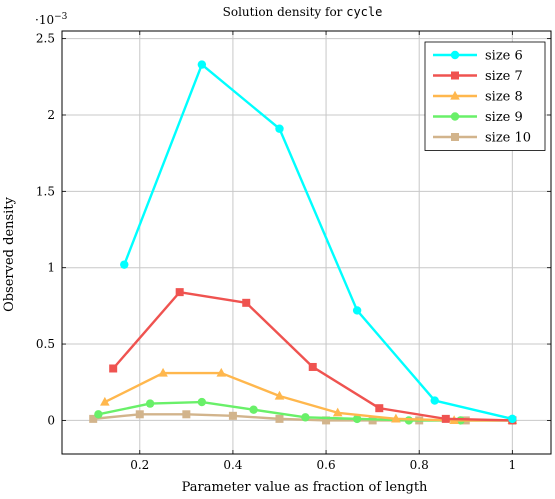  What do you see at coordinates (478, 117) in the screenshot?
I see `legend-item-3: size 9` at bounding box center [478, 117].